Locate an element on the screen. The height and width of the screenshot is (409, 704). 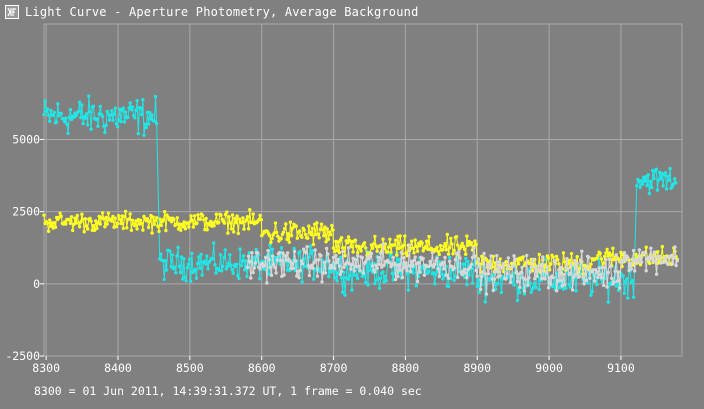
y-tick-label: 2500 is located at coordinates (26, 212).